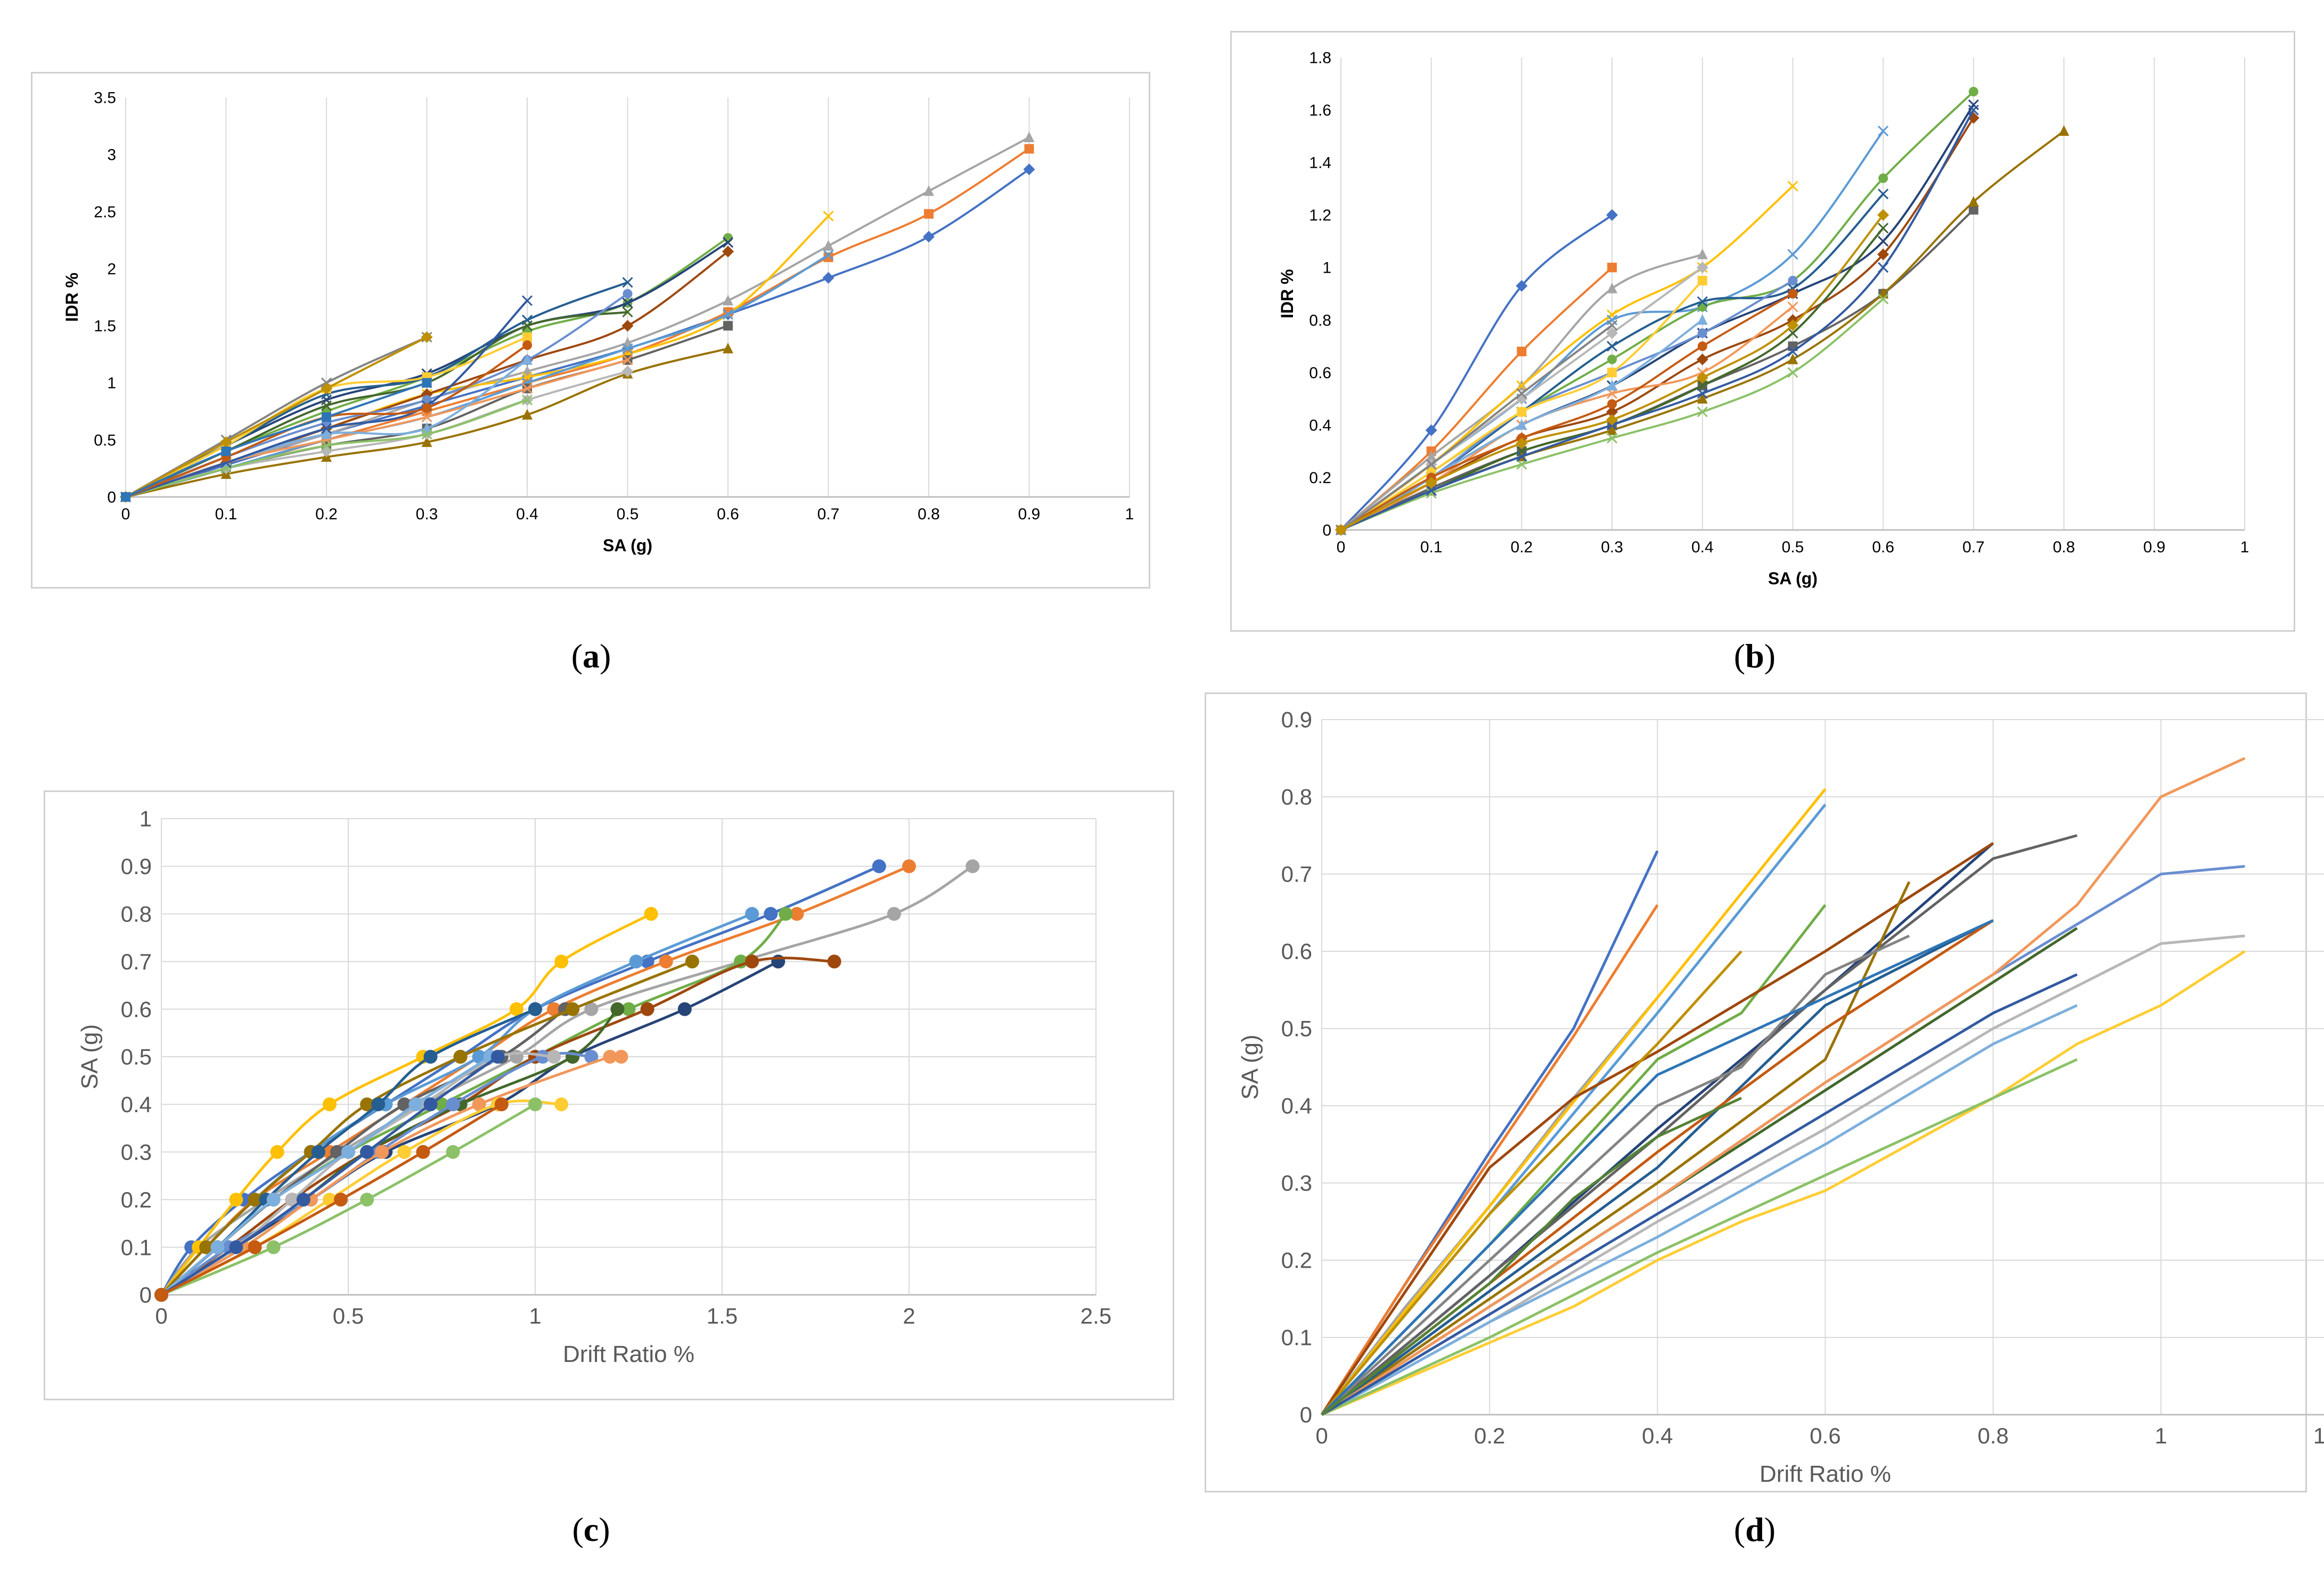 Image resolution: width=2324 pixels, height=1575 pixels. I want to click on y-tick-label: 0.5, so click(136, 1057).